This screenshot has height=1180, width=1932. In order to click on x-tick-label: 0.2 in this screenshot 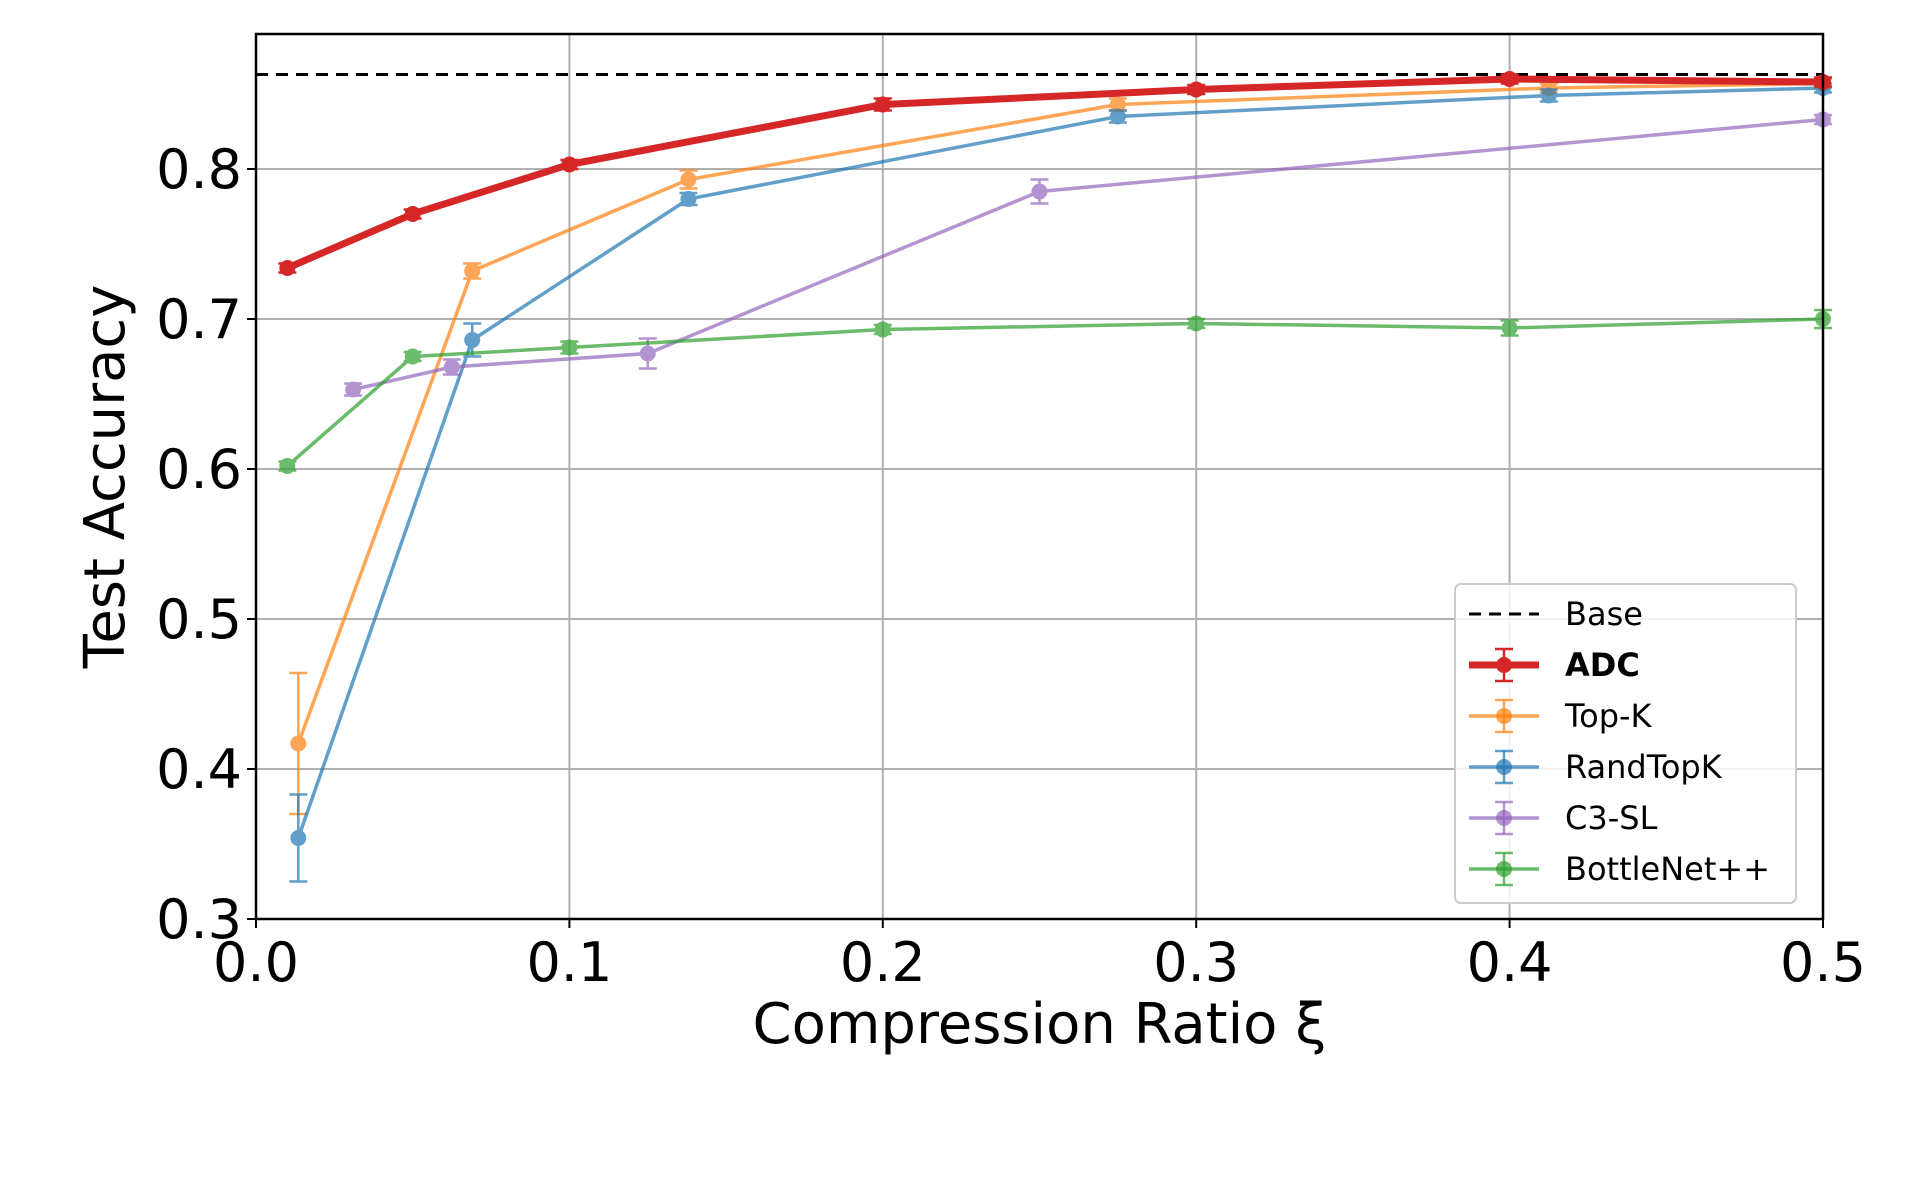, I will do `click(883, 962)`.